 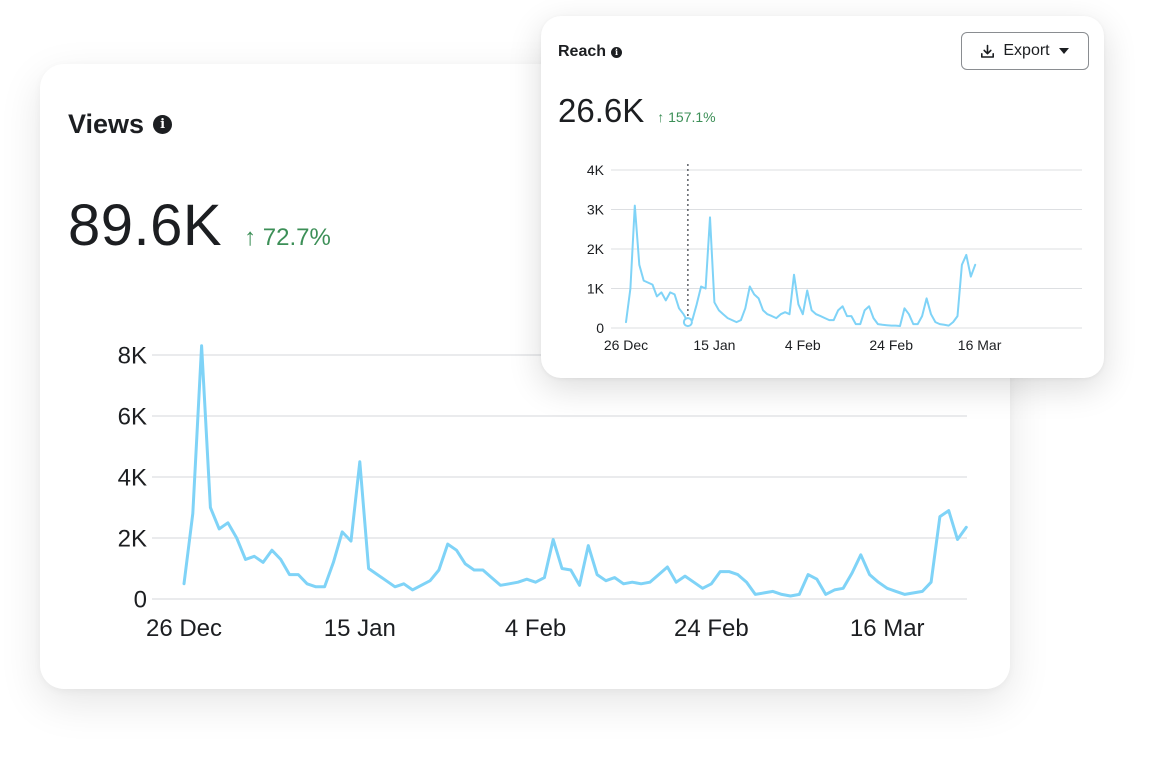 What do you see at coordinates (687, 322) in the screenshot?
I see `hover-point` at bounding box center [687, 322].